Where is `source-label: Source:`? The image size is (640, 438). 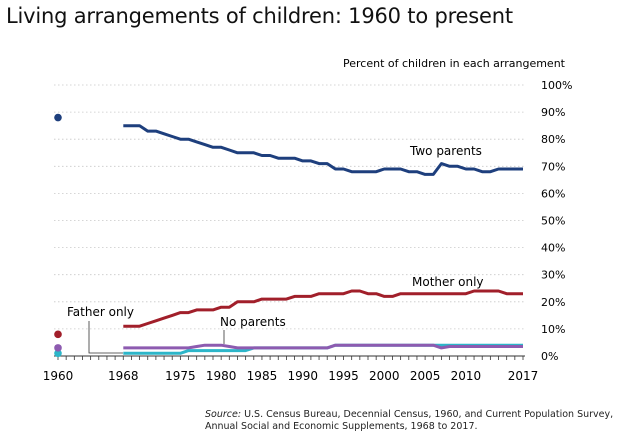
source-label: Source: is located at coordinates (223, 414).